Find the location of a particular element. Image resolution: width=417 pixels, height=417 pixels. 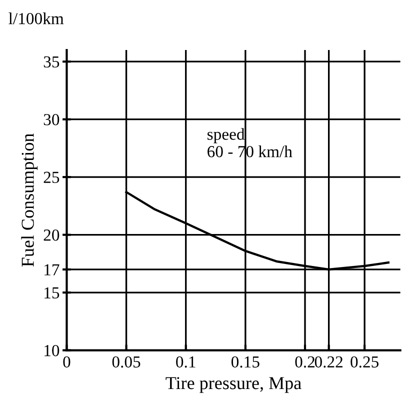

y-axis-title: Fuel Consumption is located at coordinates (29, 200).